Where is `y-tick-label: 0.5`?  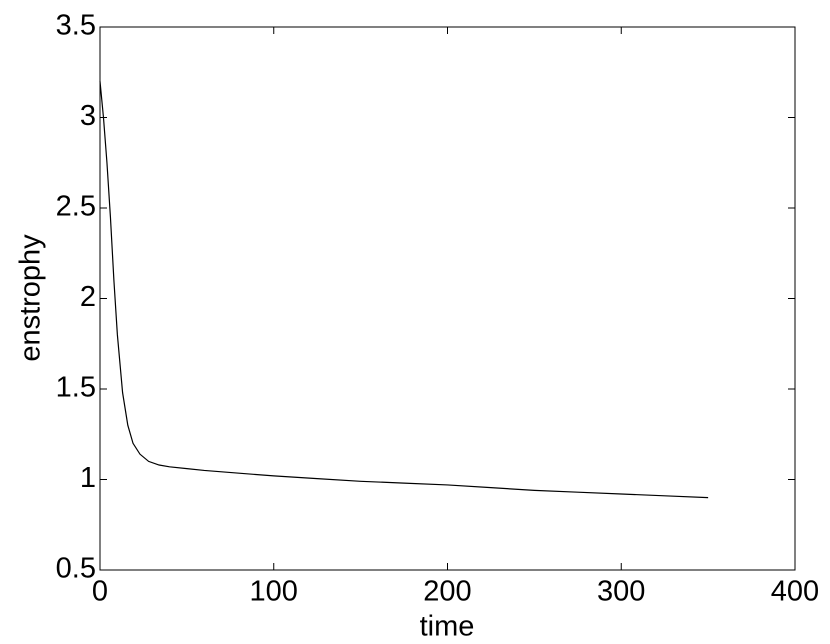
y-tick-label: 0.5 is located at coordinates (76, 569).